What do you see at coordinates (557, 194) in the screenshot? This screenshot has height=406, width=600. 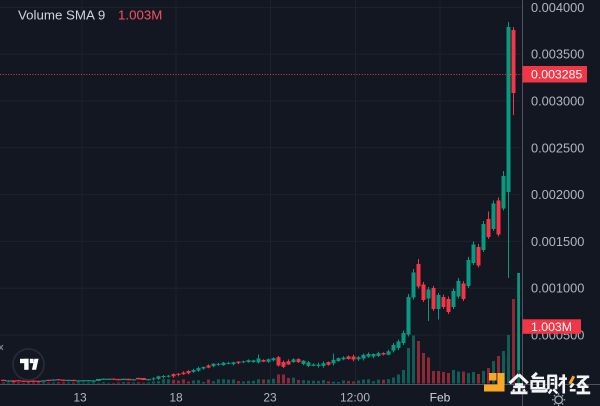 I see `svg-text: 0.002000` at bounding box center [557, 194].